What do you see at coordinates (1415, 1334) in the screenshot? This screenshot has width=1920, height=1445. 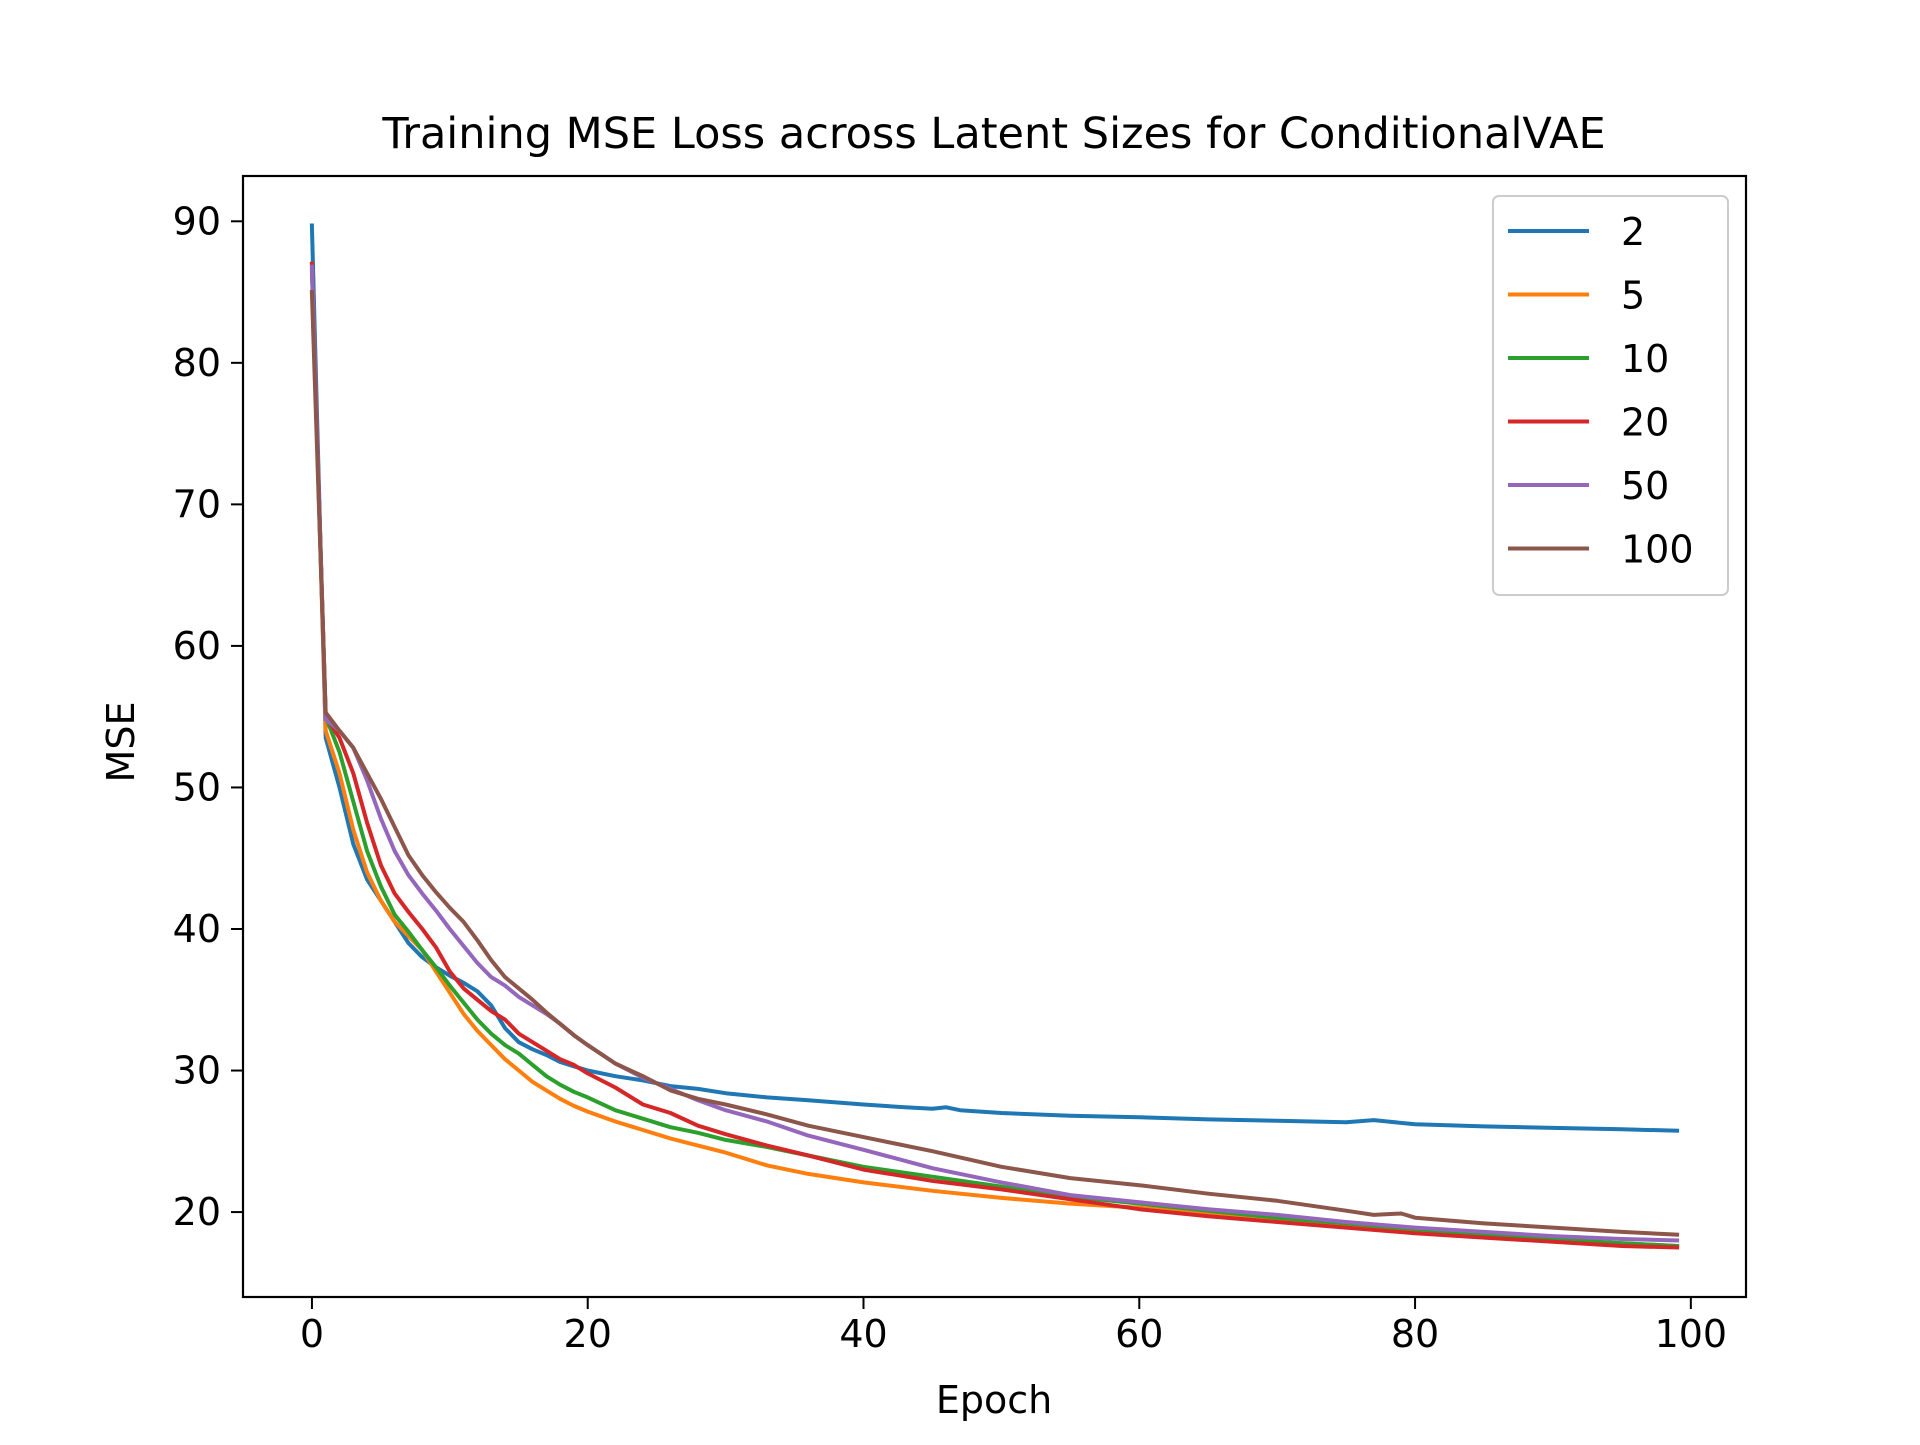 I see `x-tick-label: 80` at bounding box center [1415, 1334].